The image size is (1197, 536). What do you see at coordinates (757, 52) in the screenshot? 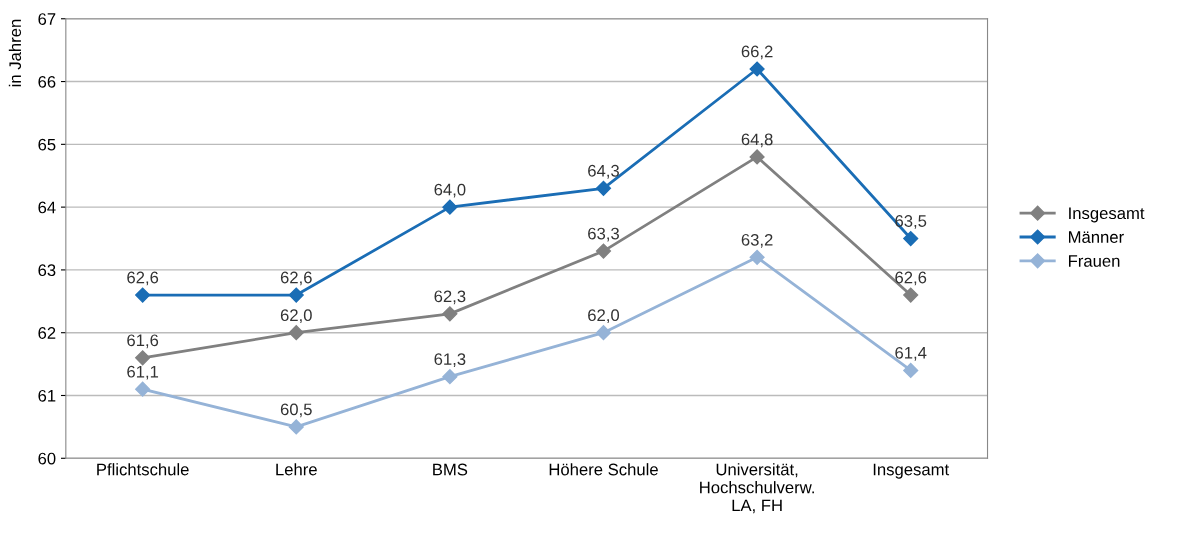
I see `data-label: 66,2` at bounding box center [757, 52].